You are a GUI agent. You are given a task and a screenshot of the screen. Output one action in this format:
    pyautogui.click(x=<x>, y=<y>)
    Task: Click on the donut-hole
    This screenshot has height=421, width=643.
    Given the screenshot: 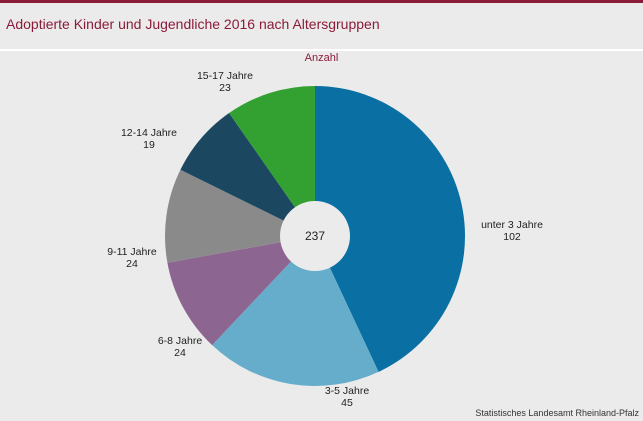 What is the action you would take?
    pyautogui.click(x=315, y=236)
    